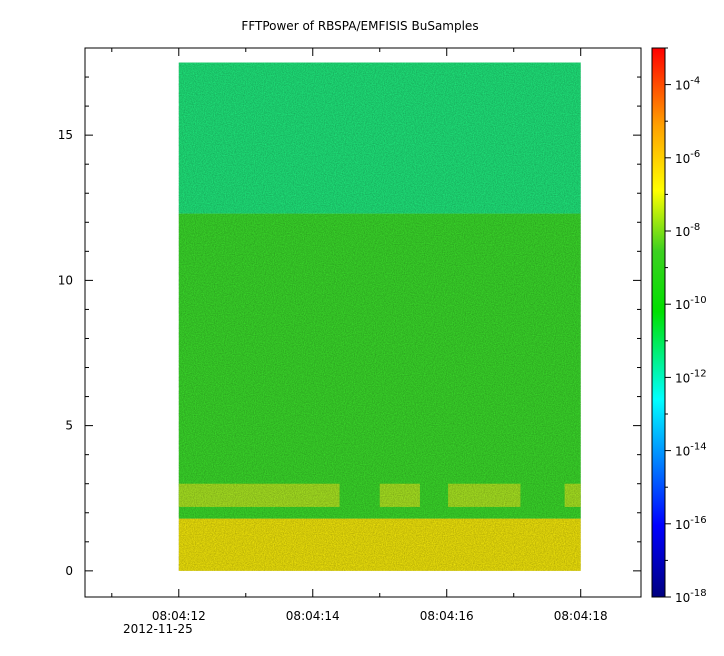  I want to click on x-date-label: 2012-11-25, so click(158, 629).